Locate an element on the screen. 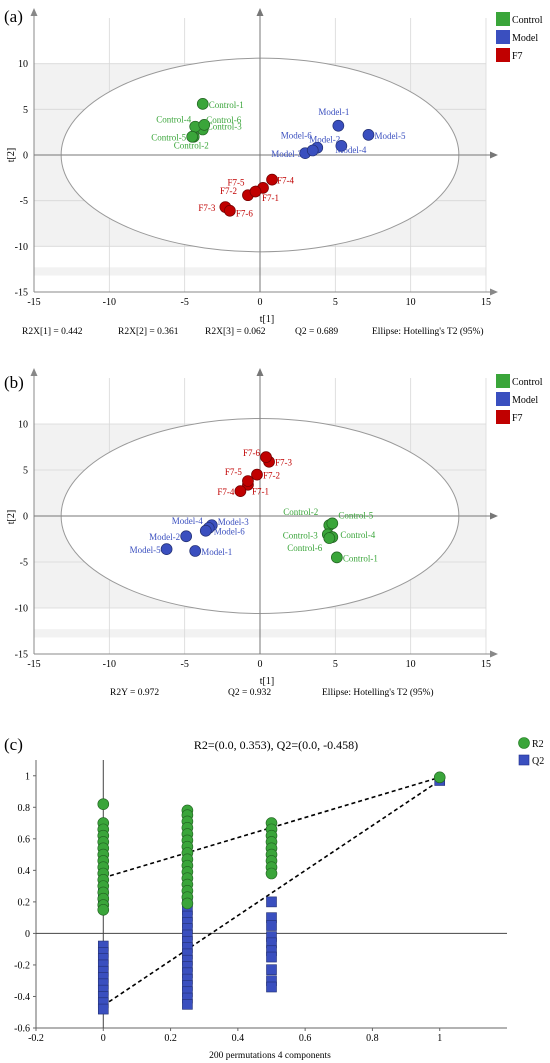 The image size is (550, 1063). panel-a-ylabel: t[2] is located at coordinates (11, 155).